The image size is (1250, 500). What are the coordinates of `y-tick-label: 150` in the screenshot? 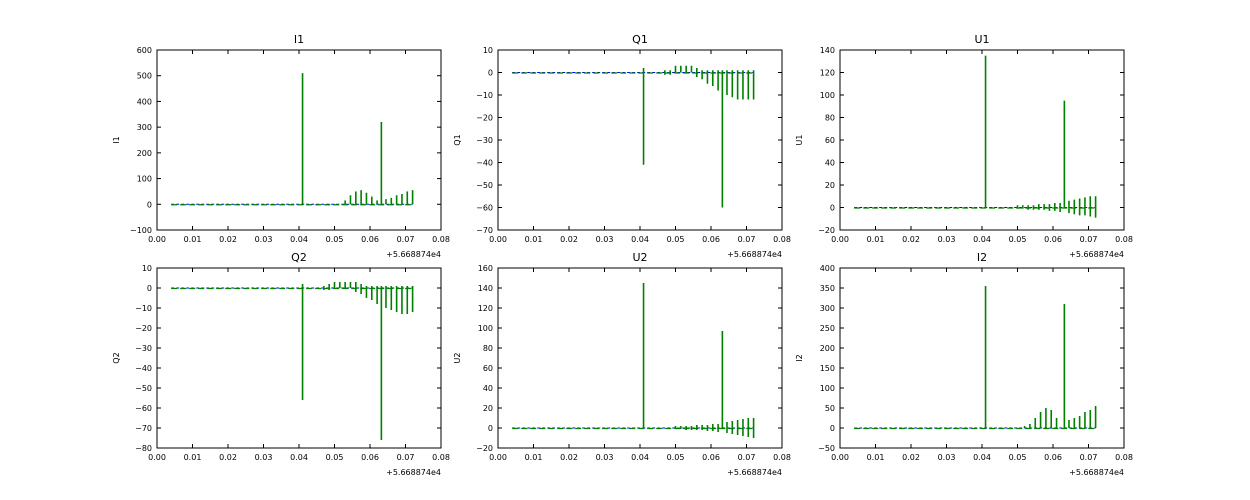 It's located at (827, 368).